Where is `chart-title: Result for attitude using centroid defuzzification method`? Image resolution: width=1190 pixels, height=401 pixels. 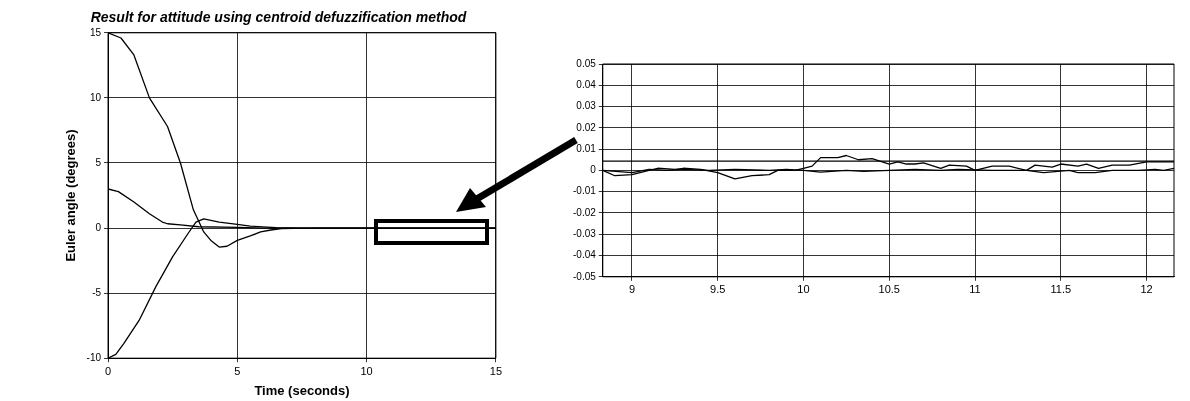 chart-title: Result for attitude using centroid defuzzification method is located at coordinates (278, 17).